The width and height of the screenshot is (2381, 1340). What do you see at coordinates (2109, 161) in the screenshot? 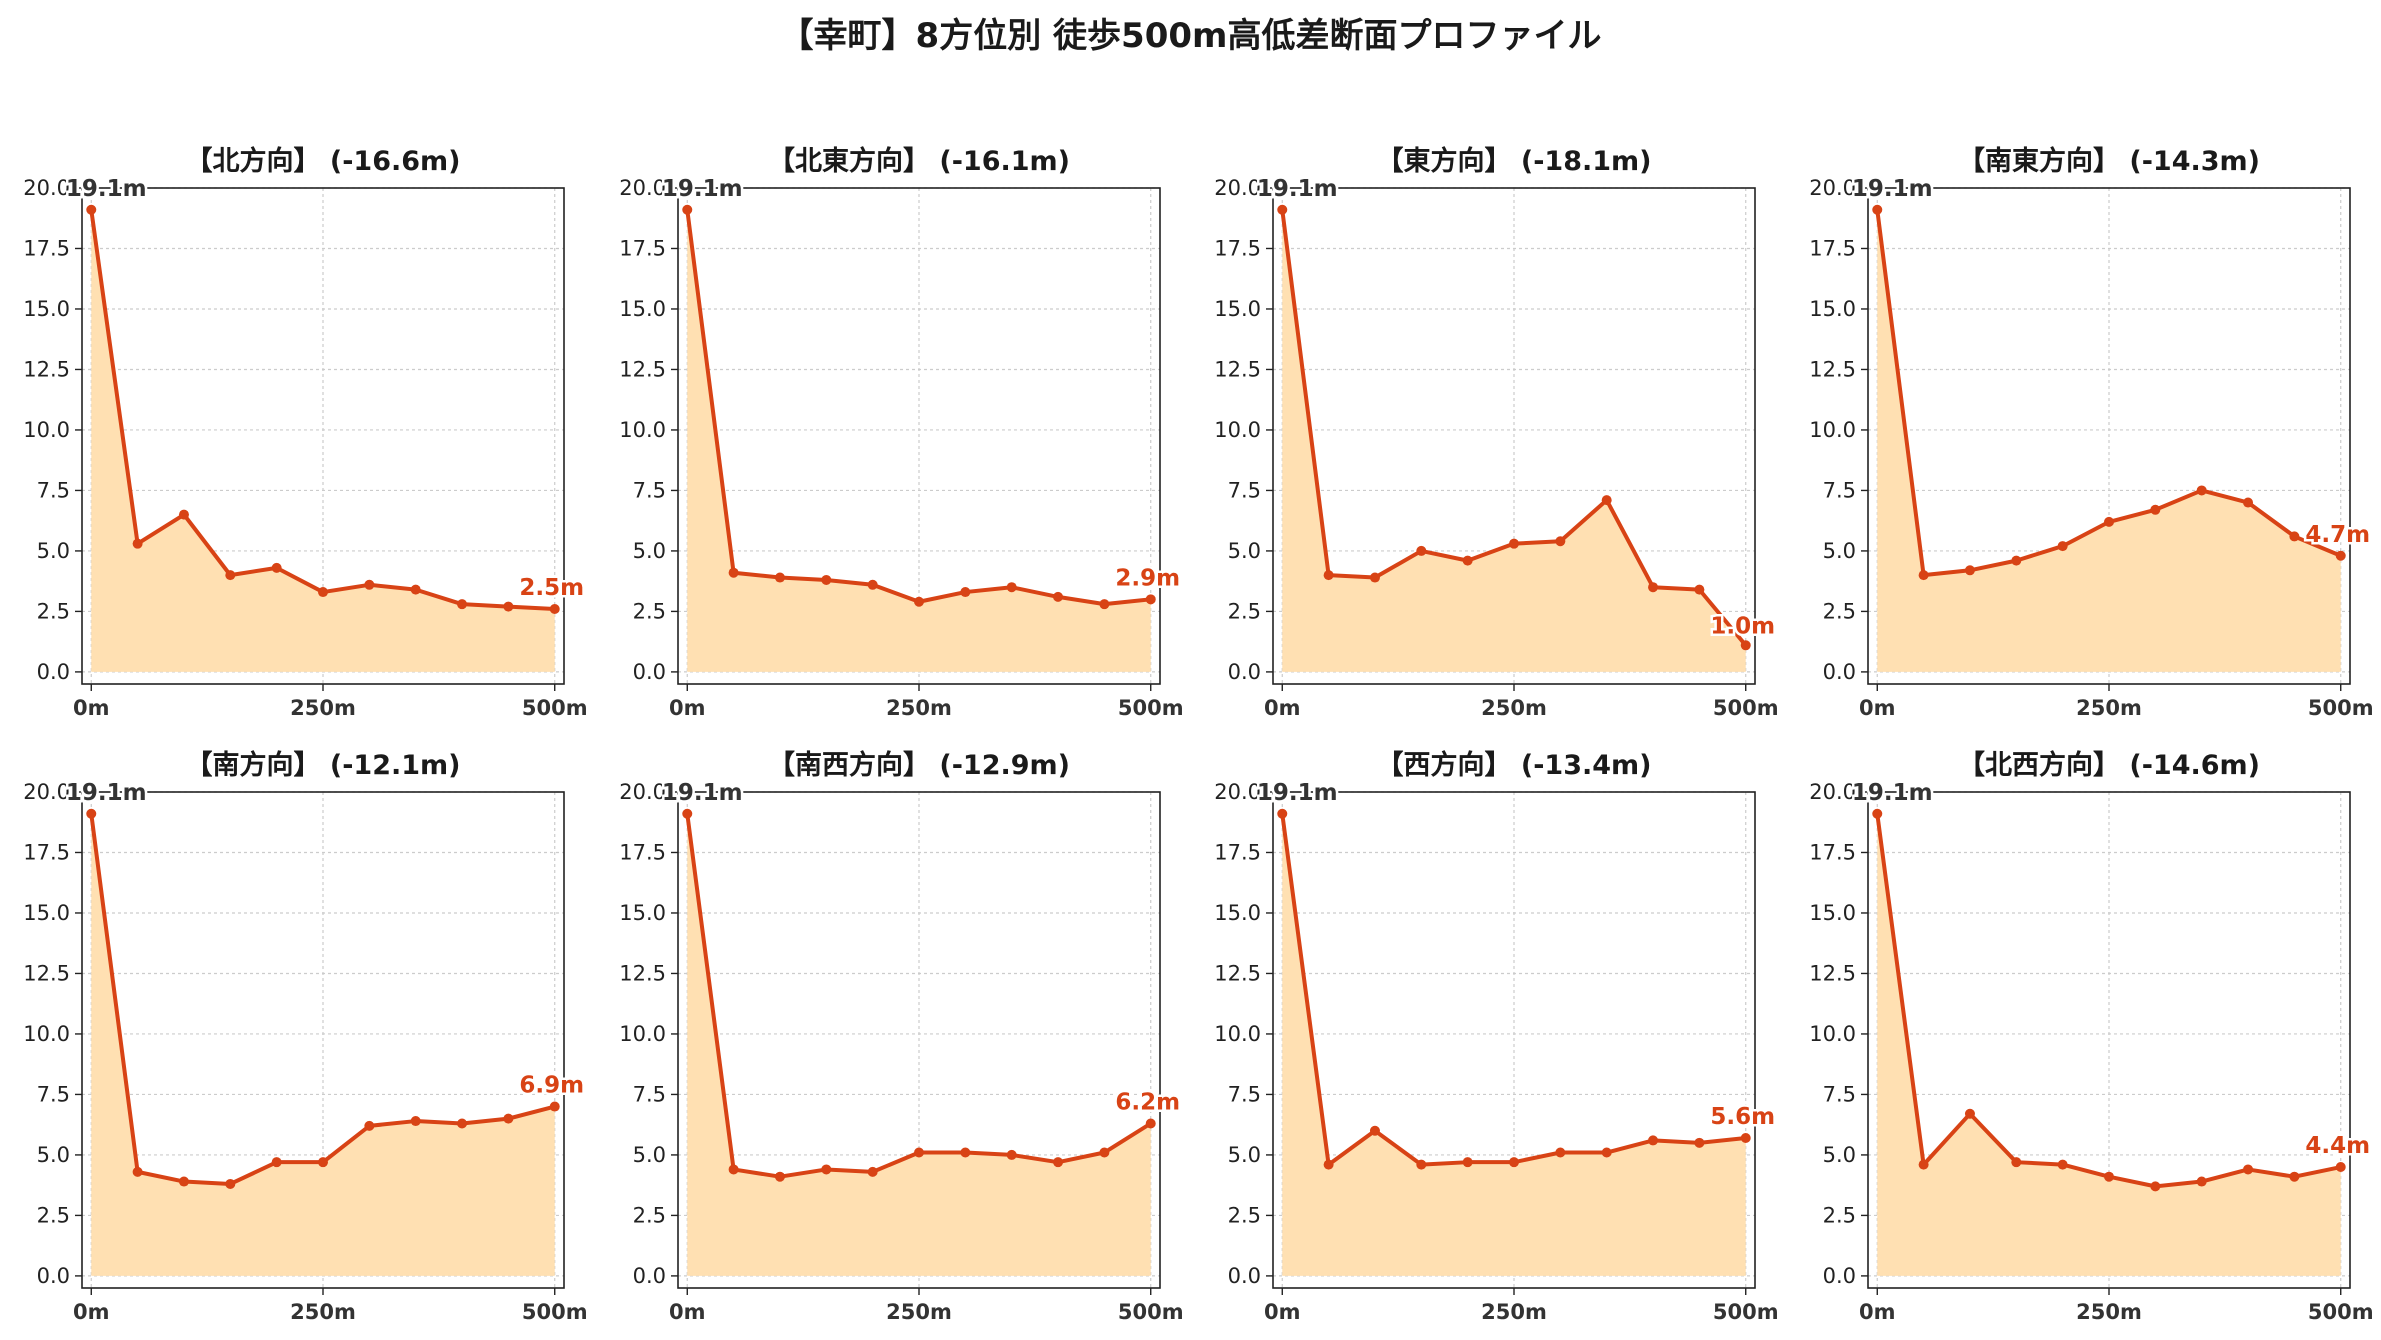
I see `subplot-title: 【南東方向】 (-14.3m)` at bounding box center [2109, 161].